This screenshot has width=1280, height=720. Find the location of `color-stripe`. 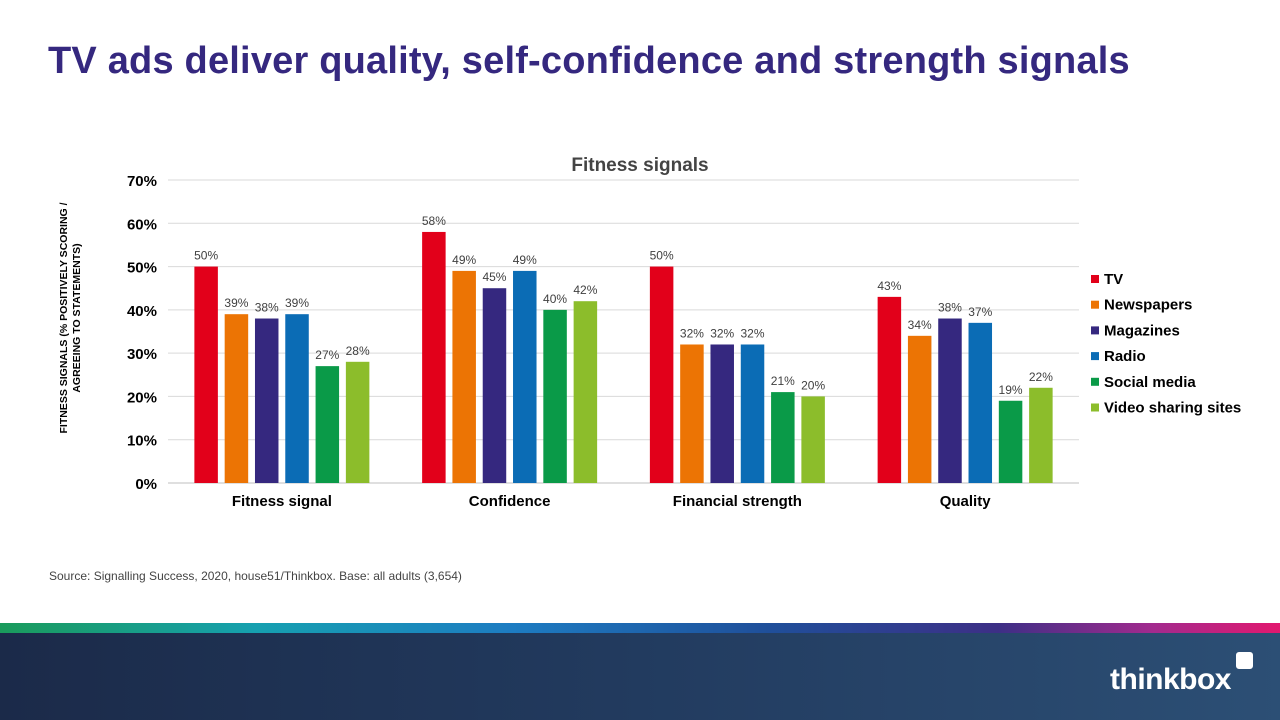

color-stripe is located at coordinates (640, 628).